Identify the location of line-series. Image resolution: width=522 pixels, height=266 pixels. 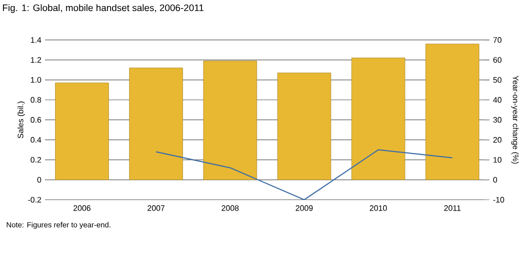
(304, 174).